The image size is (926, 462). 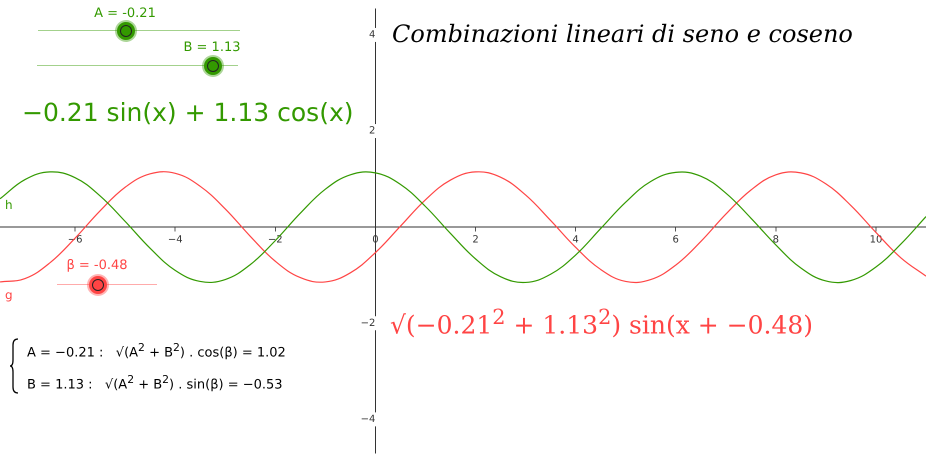 I want to click on annotation: −0.21 sin(x) + 1.13 cos(x), so click(x=188, y=112).